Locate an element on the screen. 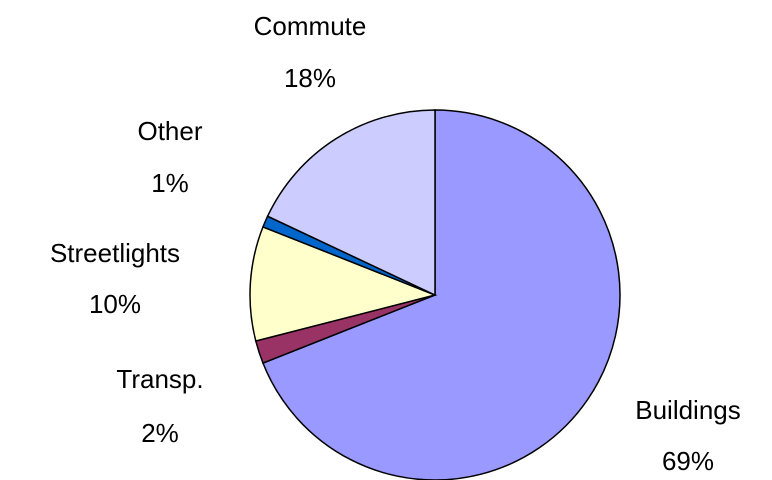  slice-label: Buildings is located at coordinates (688, 410).